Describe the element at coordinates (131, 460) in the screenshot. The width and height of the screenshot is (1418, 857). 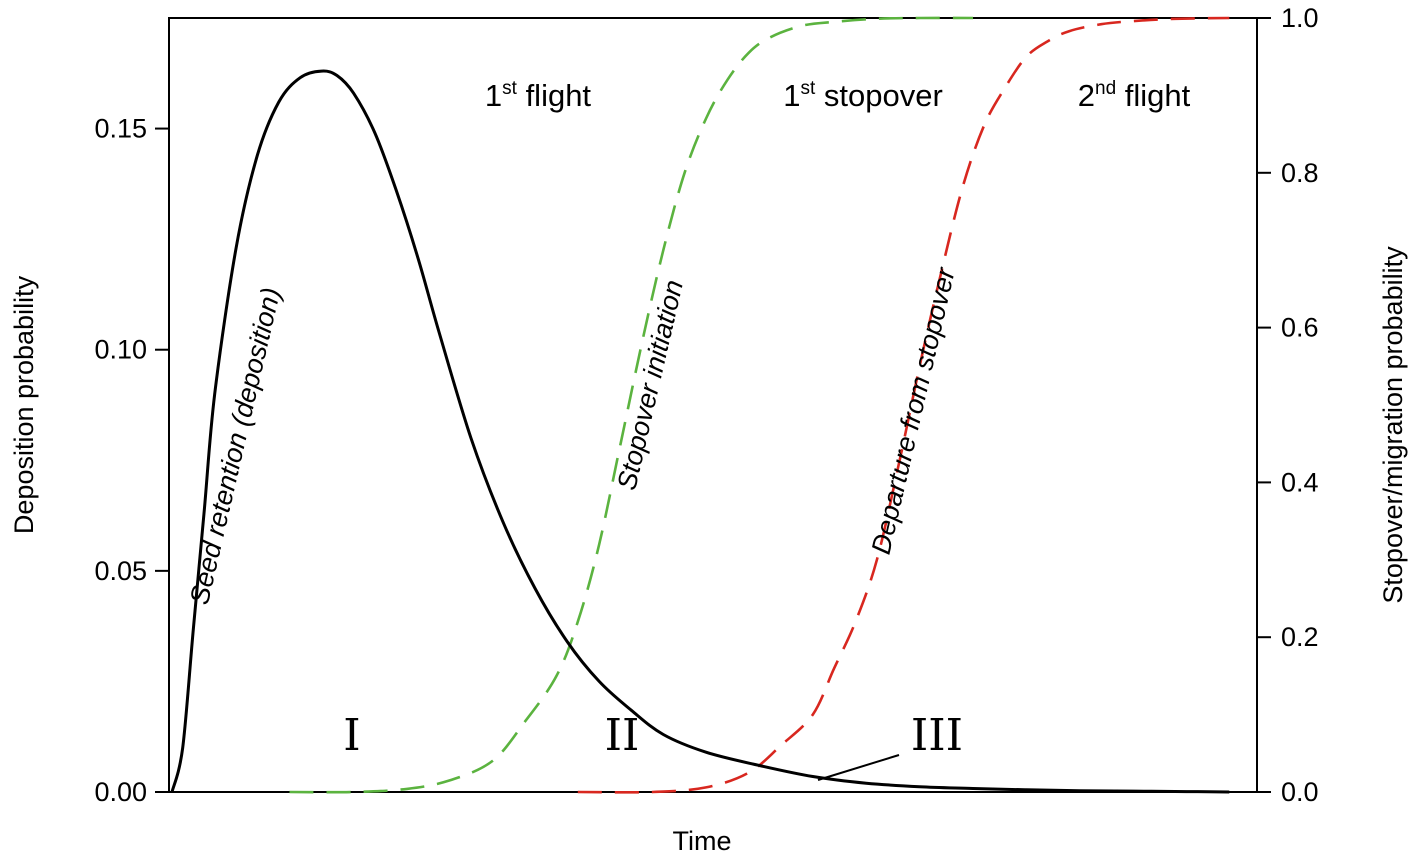
I see `left-axis-ticks: 0.00 0.05 0.10 0.15` at that location.